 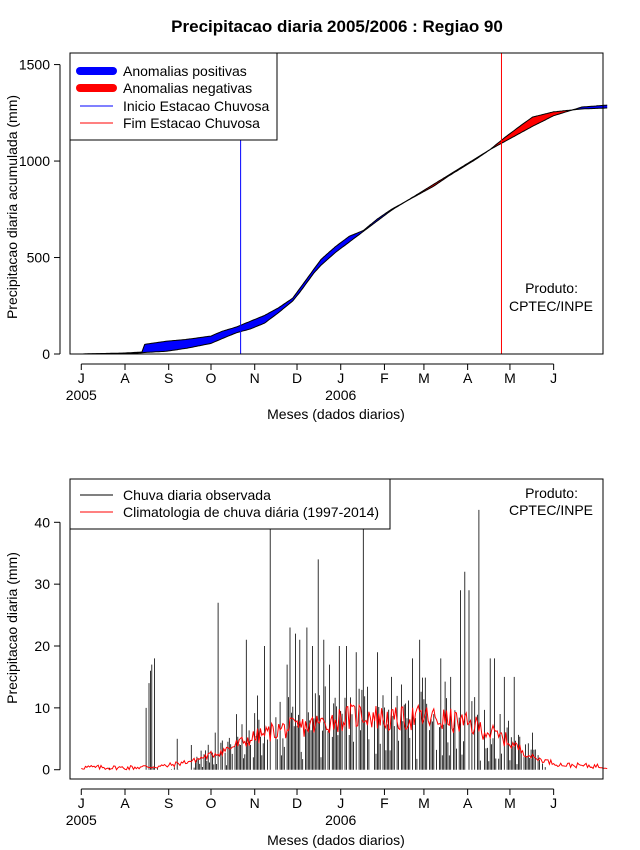 I want to click on y-tick-label: 1000, so click(x=34, y=161).